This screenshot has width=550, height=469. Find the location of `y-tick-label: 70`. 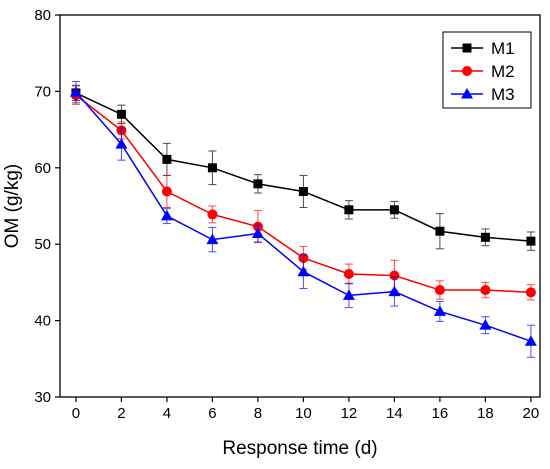

y-tick-label: 70 is located at coordinates (42, 91).